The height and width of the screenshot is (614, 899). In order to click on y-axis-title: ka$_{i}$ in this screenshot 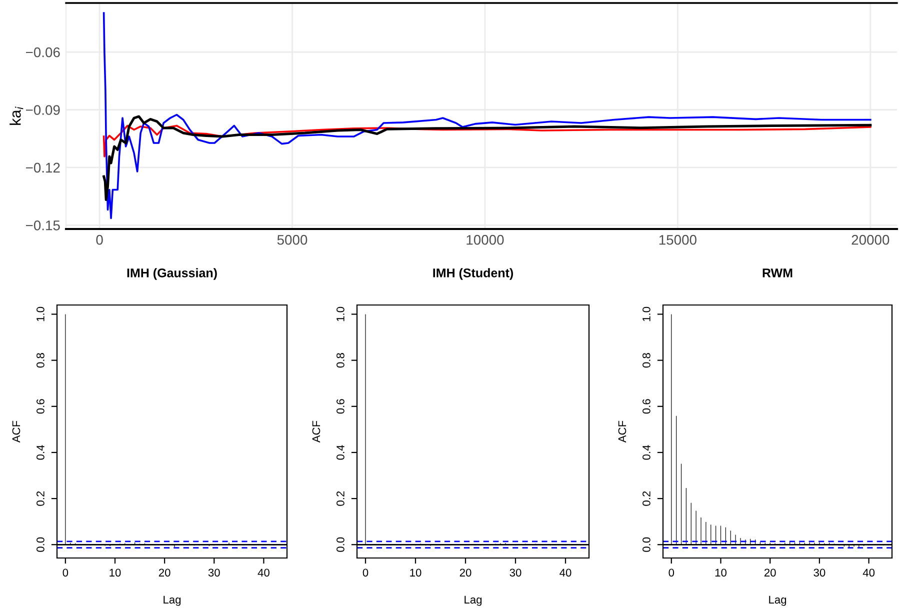, I will do `click(17, 115)`.